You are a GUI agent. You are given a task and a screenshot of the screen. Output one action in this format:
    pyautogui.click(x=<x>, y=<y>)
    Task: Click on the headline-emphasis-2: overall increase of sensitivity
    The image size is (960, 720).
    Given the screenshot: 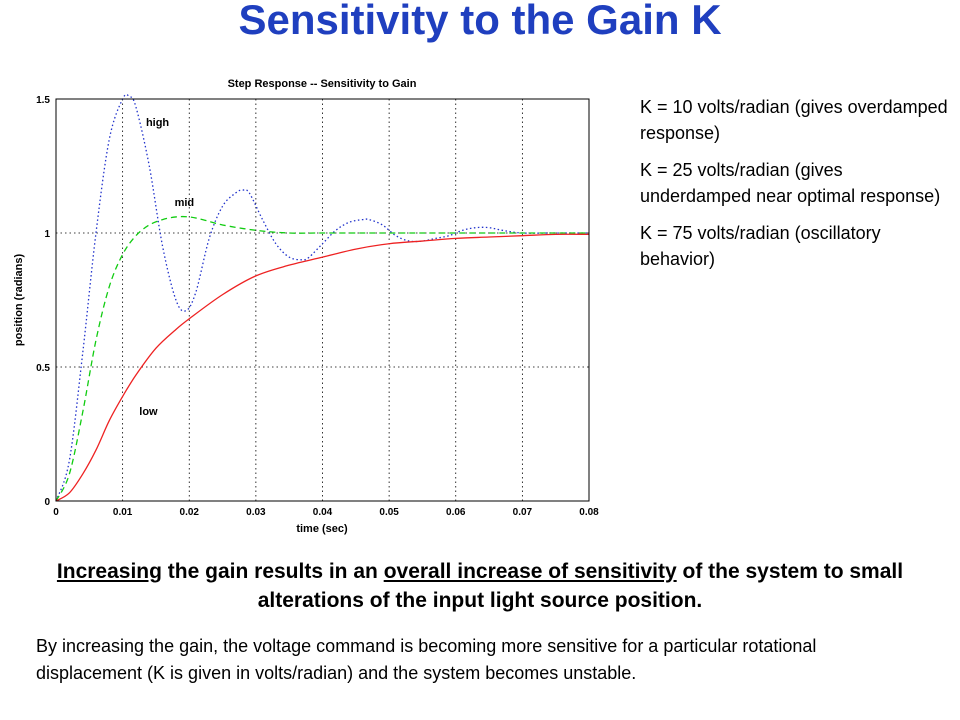 What is the action you would take?
    pyautogui.click(x=530, y=571)
    